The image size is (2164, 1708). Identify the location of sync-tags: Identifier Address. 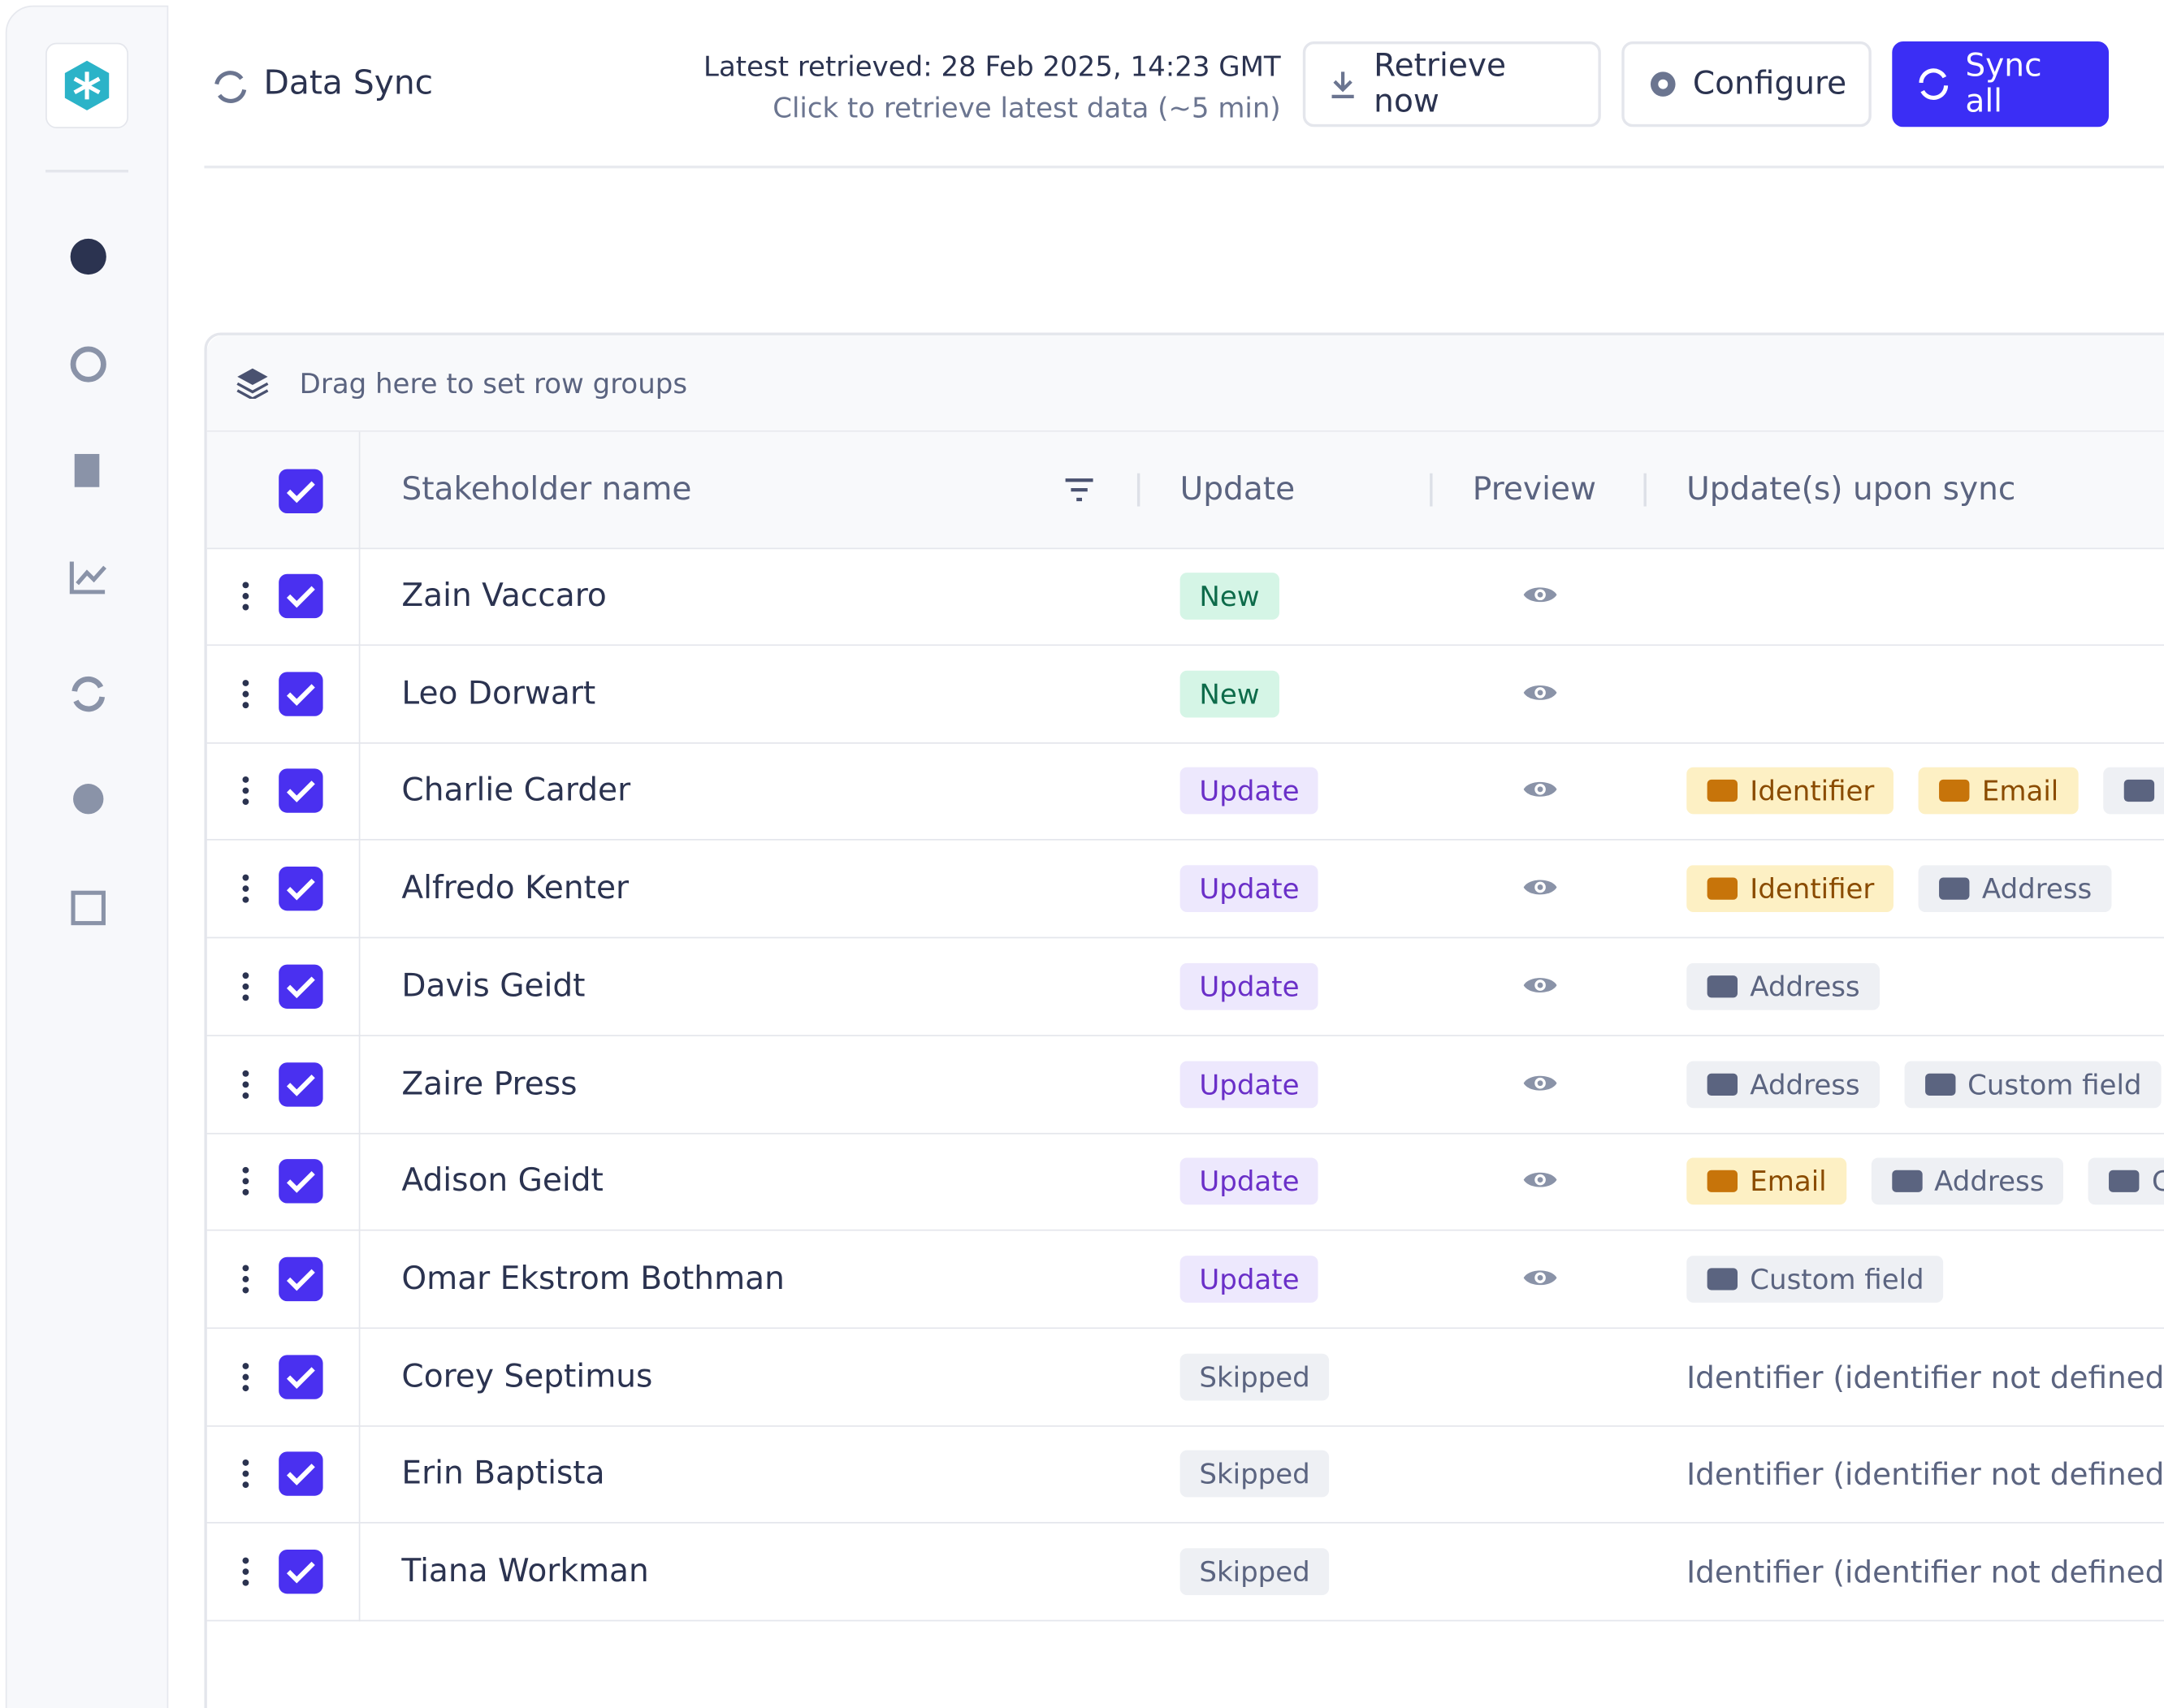
(1925, 890).